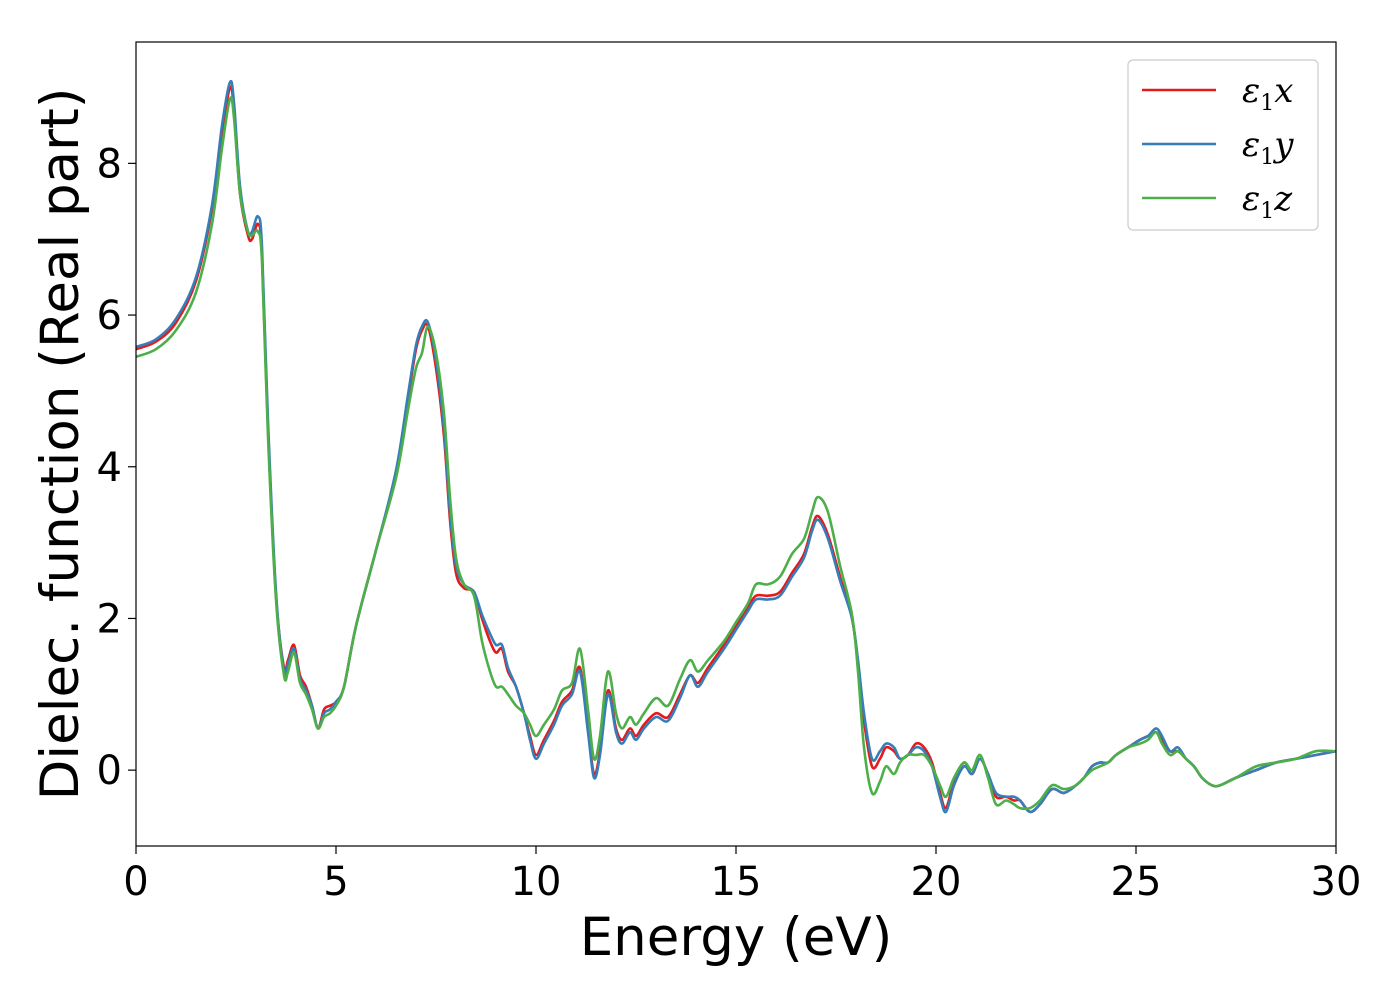 The image size is (1400, 1000). What do you see at coordinates (736, 882) in the screenshot?
I see `x-tick-label: 15` at bounding box center [736, 882].